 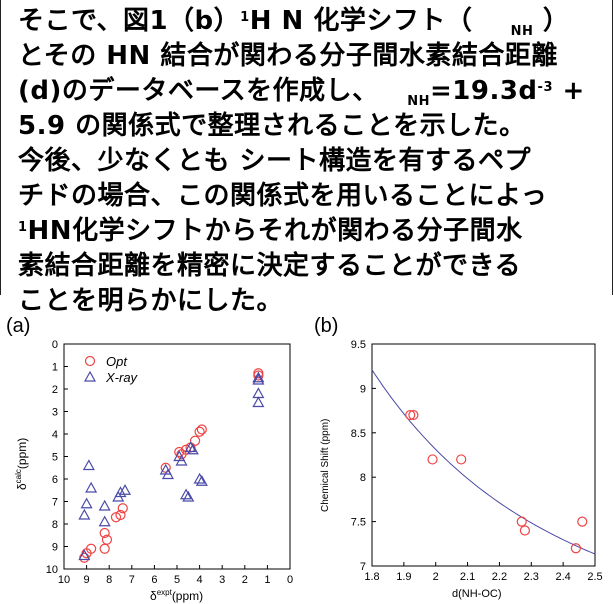 What do you see at coordinates (55, 525) in the screenshot?
I see `y-tick-label: 8` at bounding box center [55, 525].